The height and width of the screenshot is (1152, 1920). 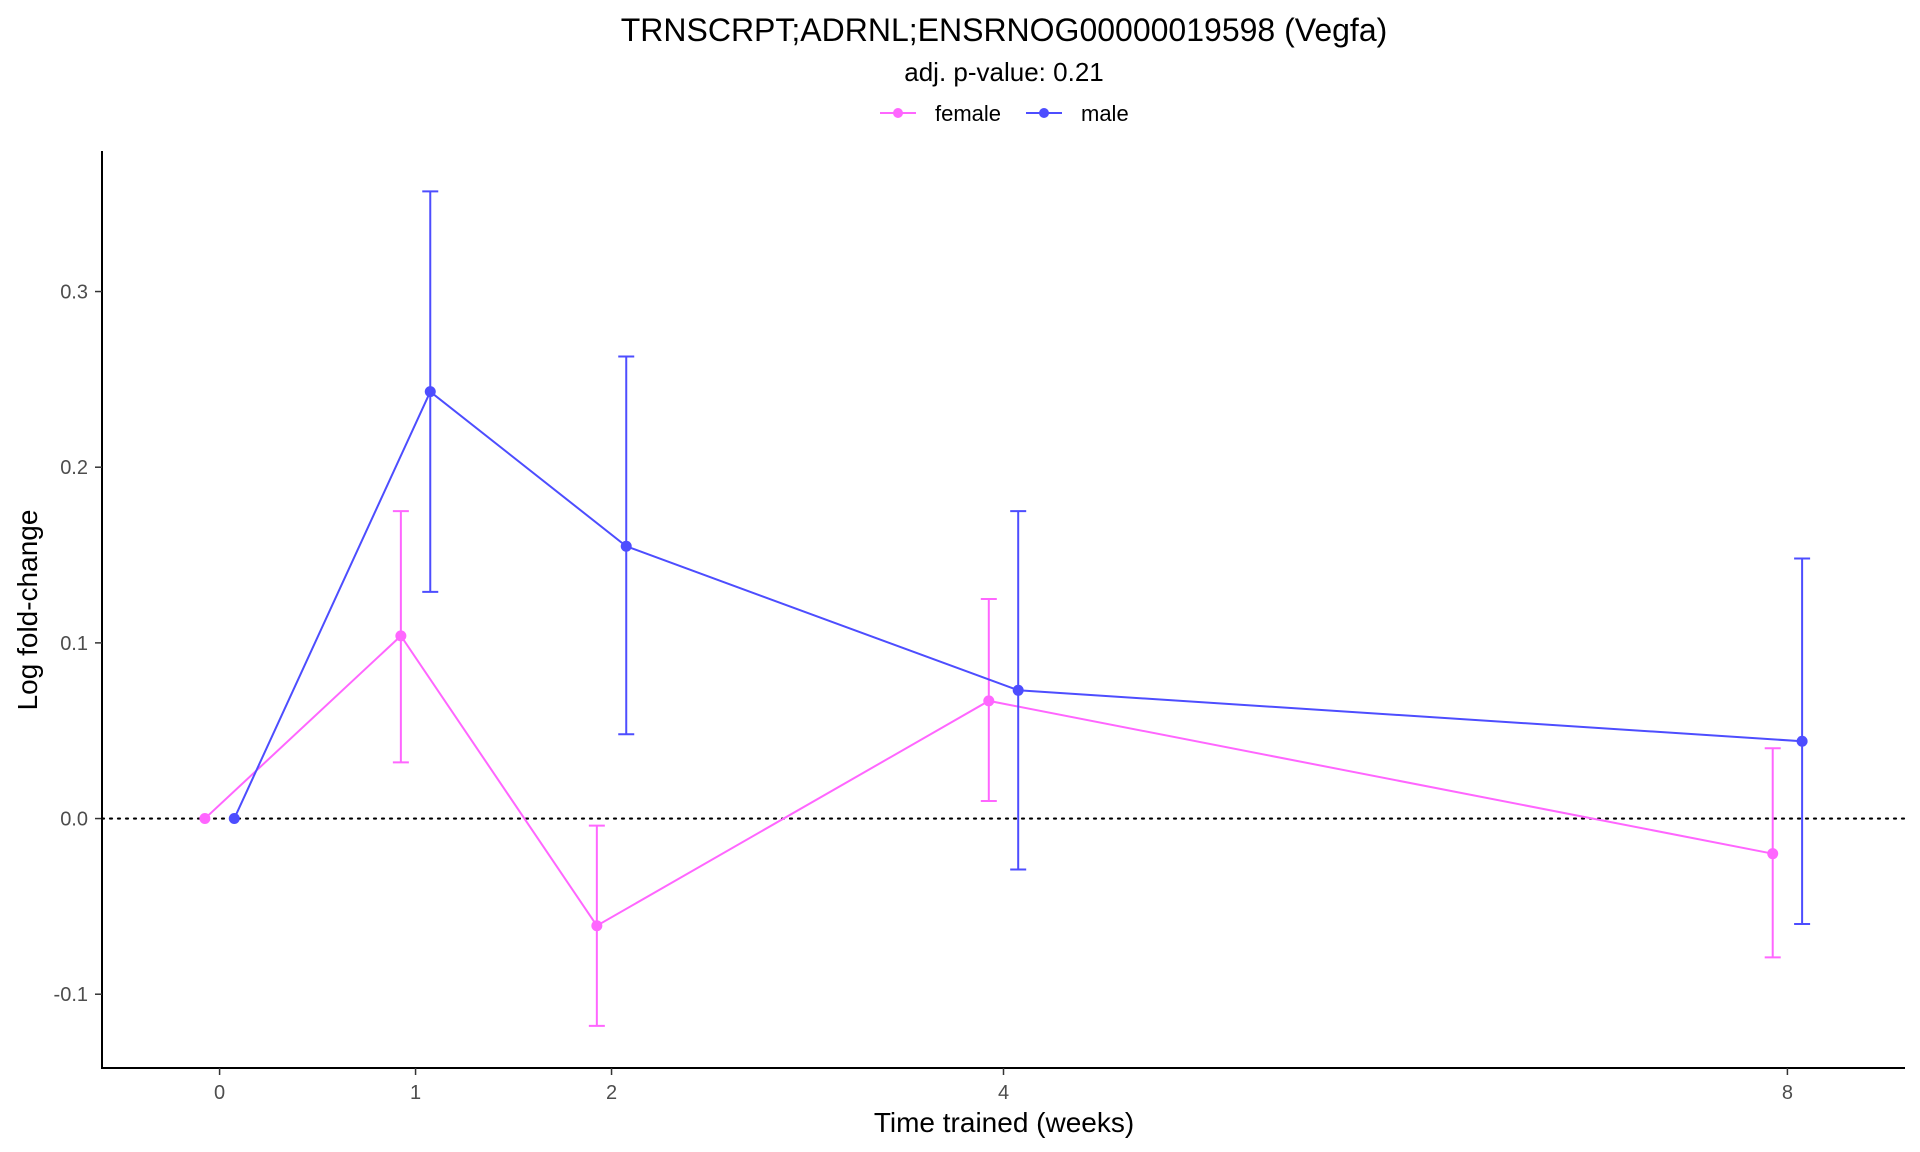 I want to click on legend-point-male, so click(x=1044, y=113).